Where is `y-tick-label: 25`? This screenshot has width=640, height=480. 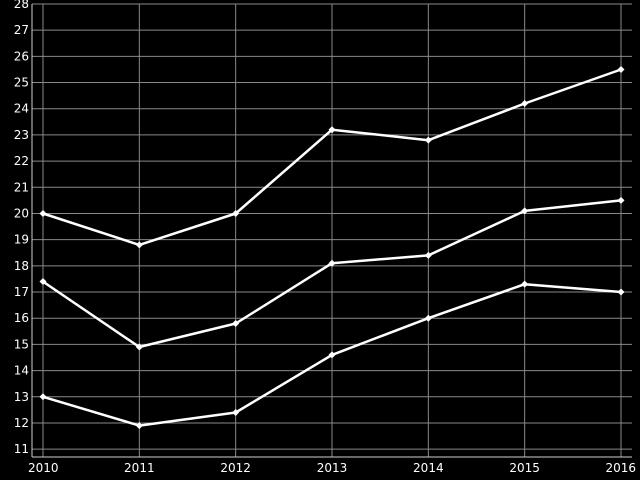 y-tick-label: 25 is located at coordinates (21, 83).